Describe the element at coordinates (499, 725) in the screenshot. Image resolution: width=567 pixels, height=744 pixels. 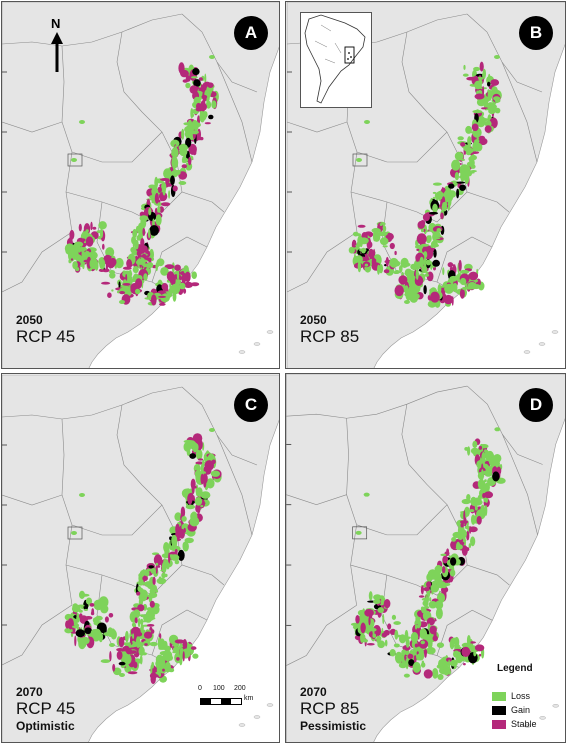
I see `legend-swatch-stable` at that location.